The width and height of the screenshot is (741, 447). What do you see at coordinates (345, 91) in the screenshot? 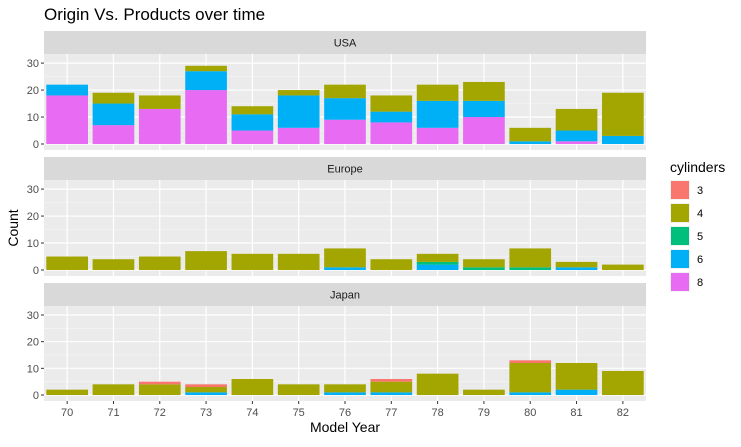
I see `bar-usa-76-cyl4` at bounding box center [345, 91].